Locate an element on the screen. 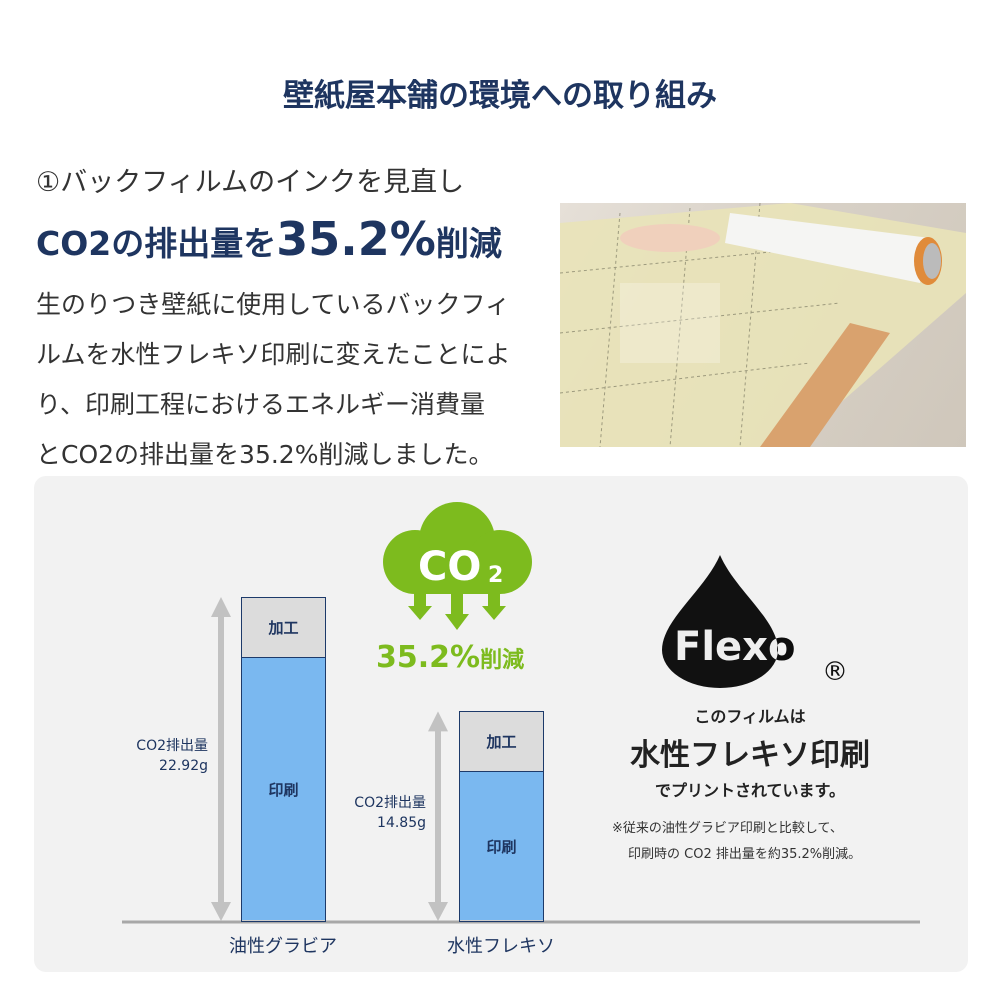  flexo-note1: ※従来の油性グラビア印刷と比較して、 is located at coordinates (727, 828).